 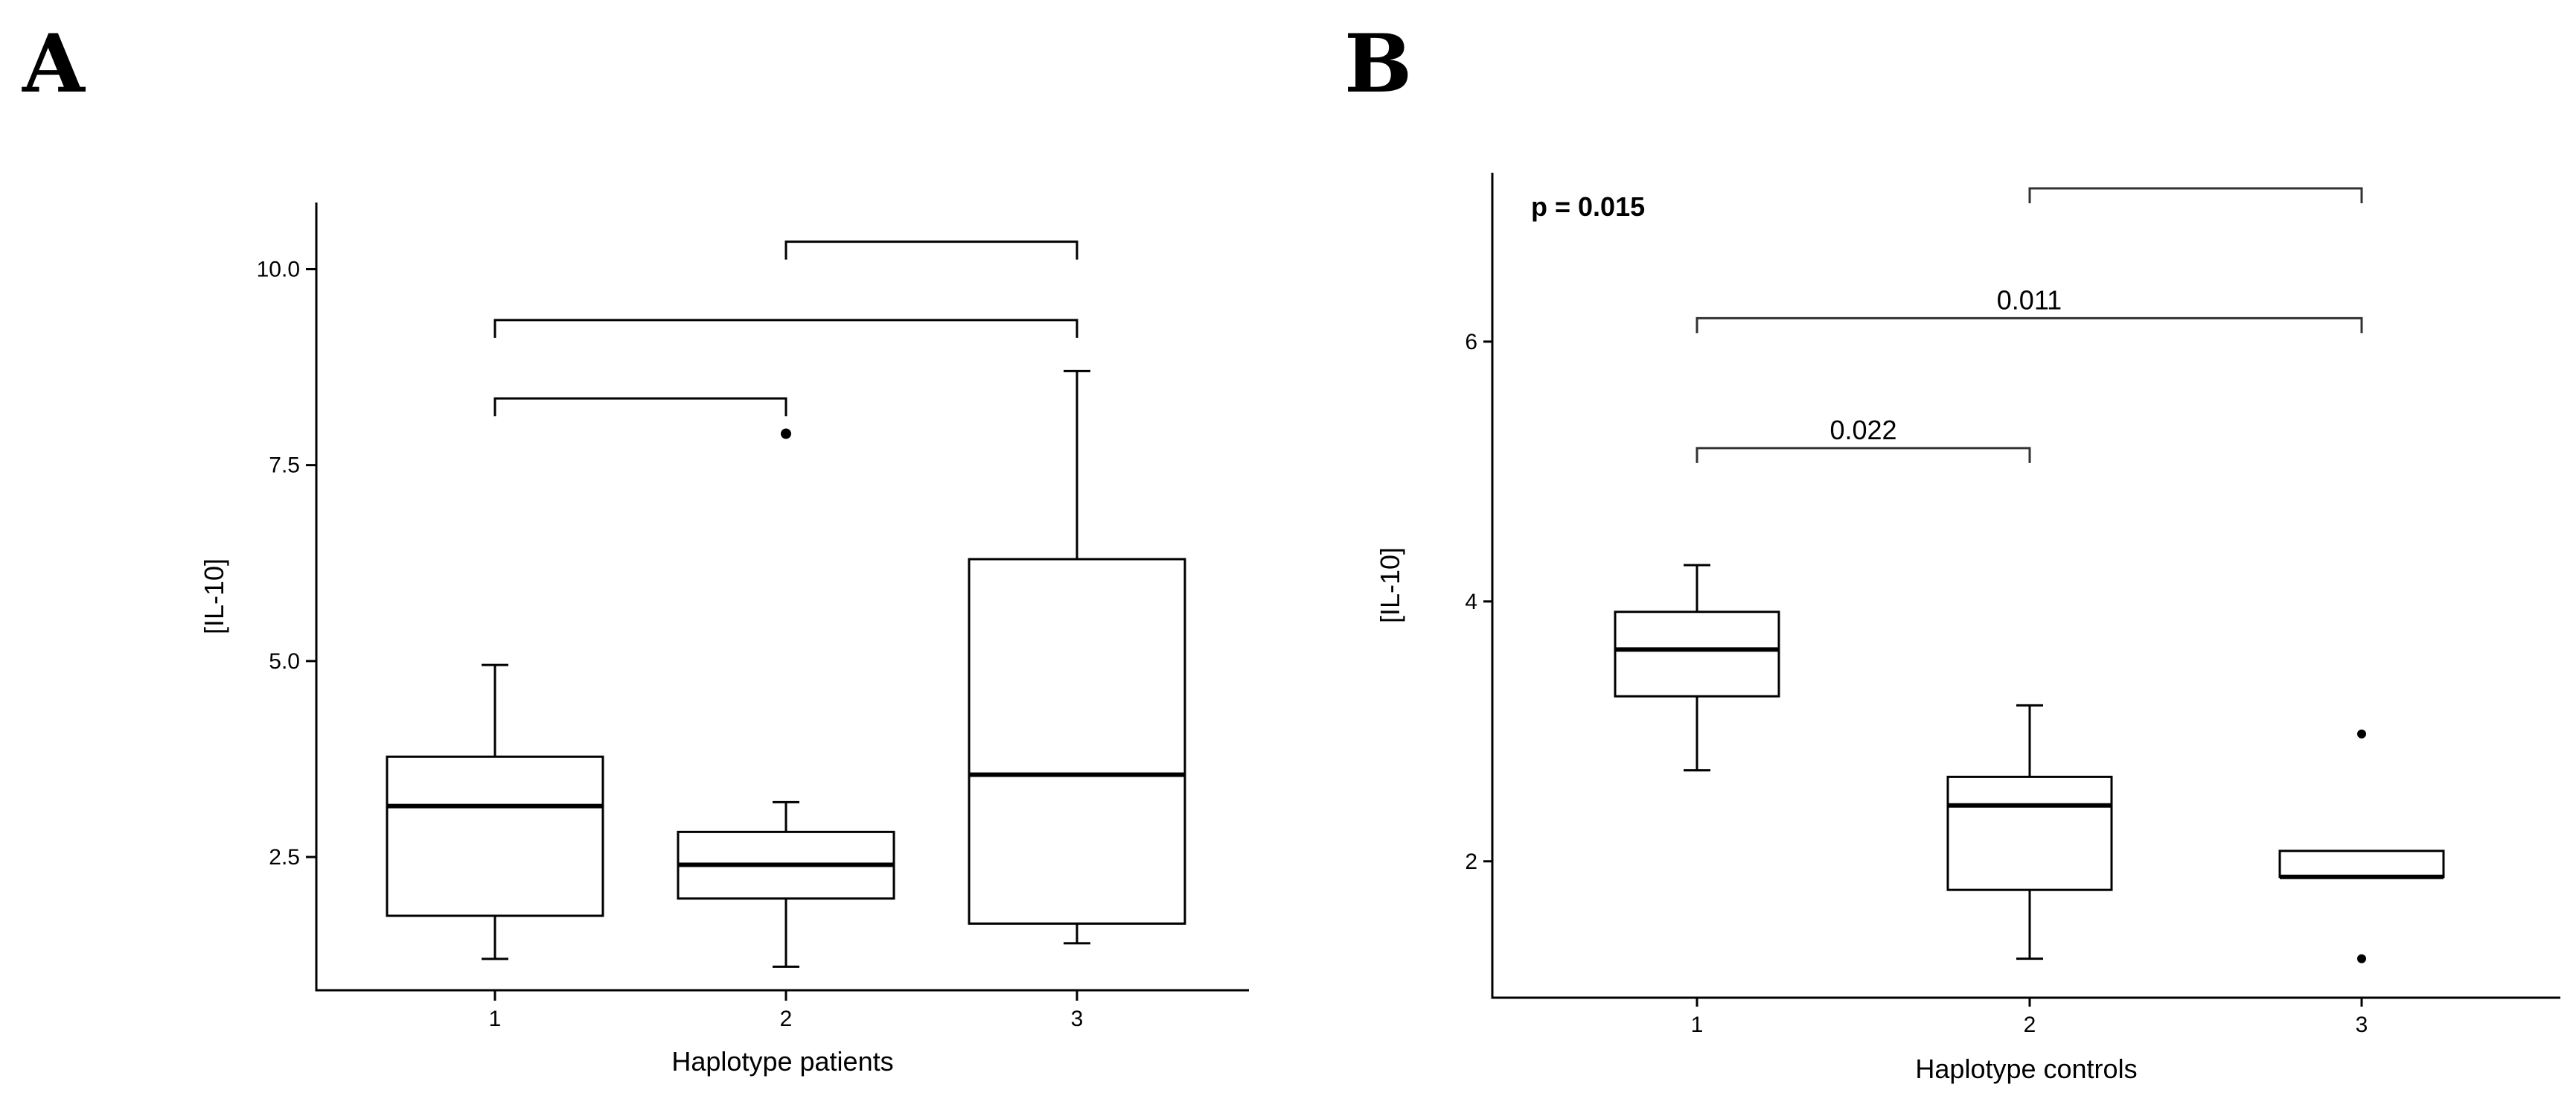 What do you see at coordinates (284, 661) in the screenshot?
I see `panel-a-y-tick-label: 5.0` at bounding box center [284, 661].